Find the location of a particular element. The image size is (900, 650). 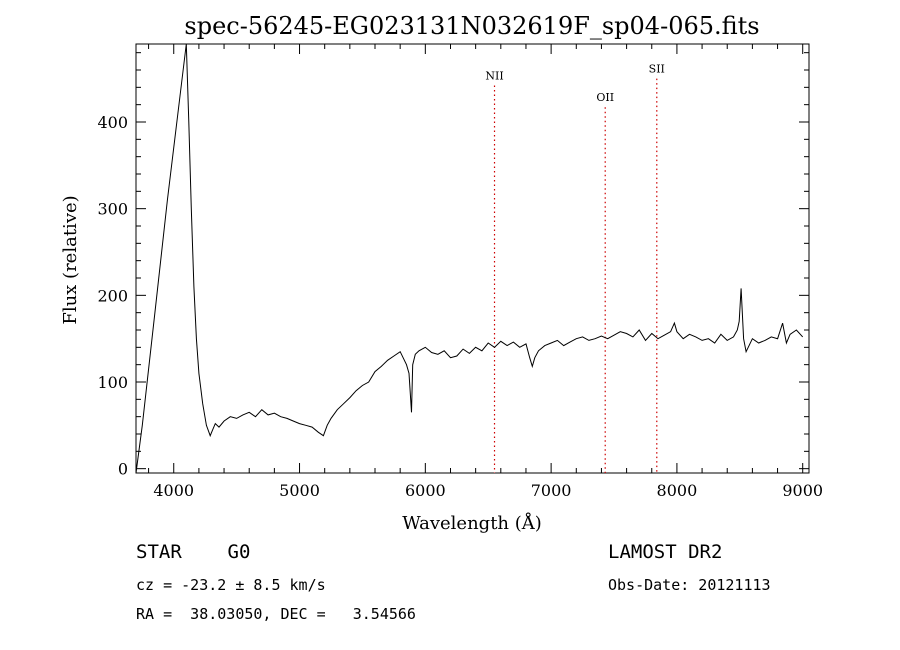

x-tick-label: 8000 is located at coordinates (677, 490).